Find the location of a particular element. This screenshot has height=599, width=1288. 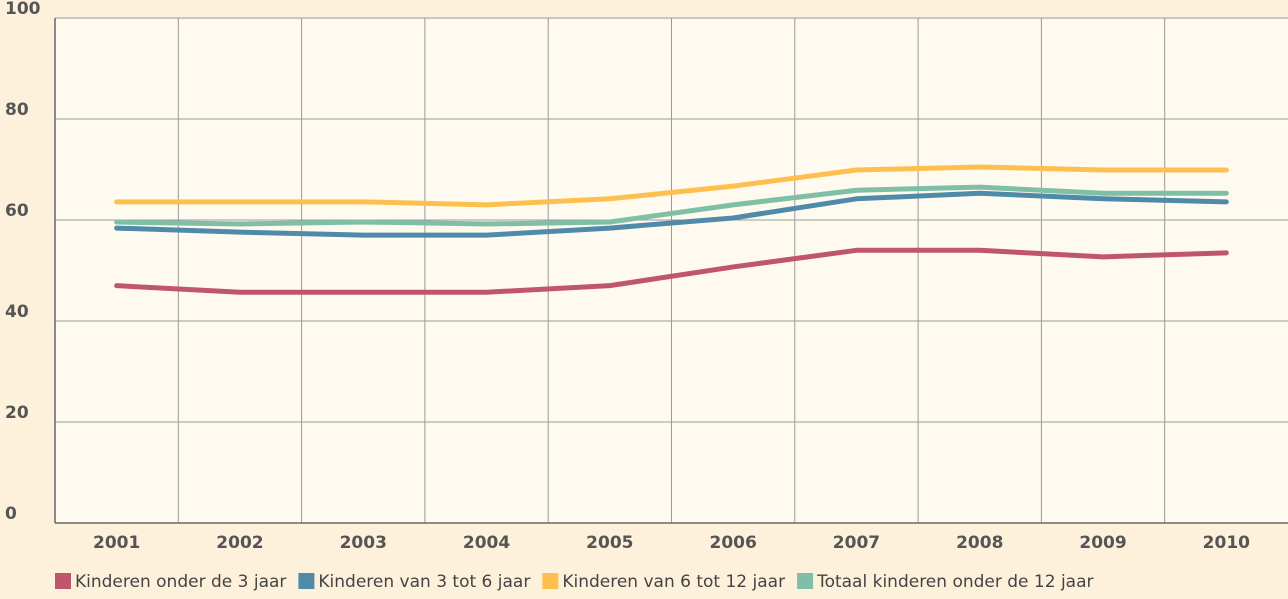

x-tick-label: 2002 is located at coordinates (239, 543).